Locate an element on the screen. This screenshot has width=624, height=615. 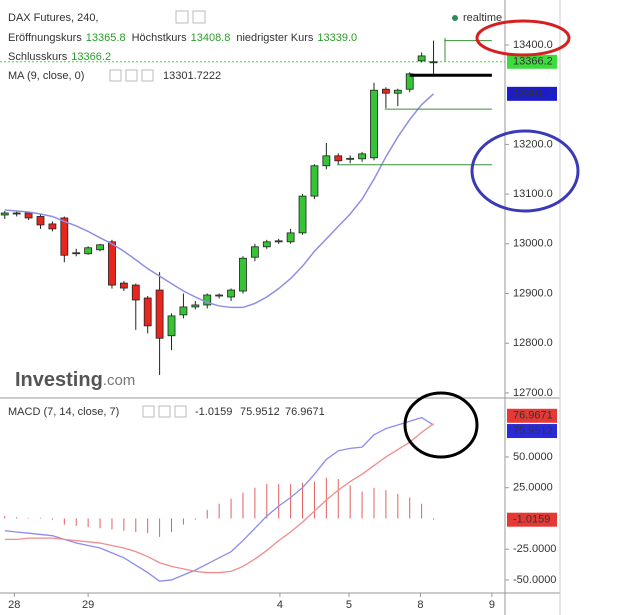
value-tag-label: -1.0159 is located at coordinates (531, 520).